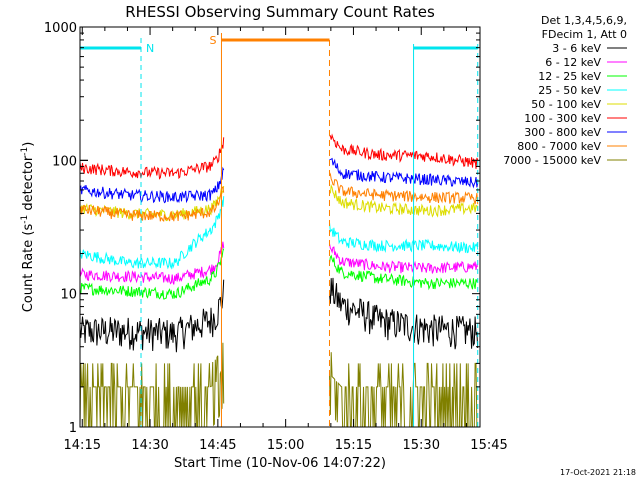 The width and height of the screenshot is (640, 480). What do you see at coordinates (404, 313) in the screenshot?
I see `series-line-0-after` at bounding box center [404, 313].